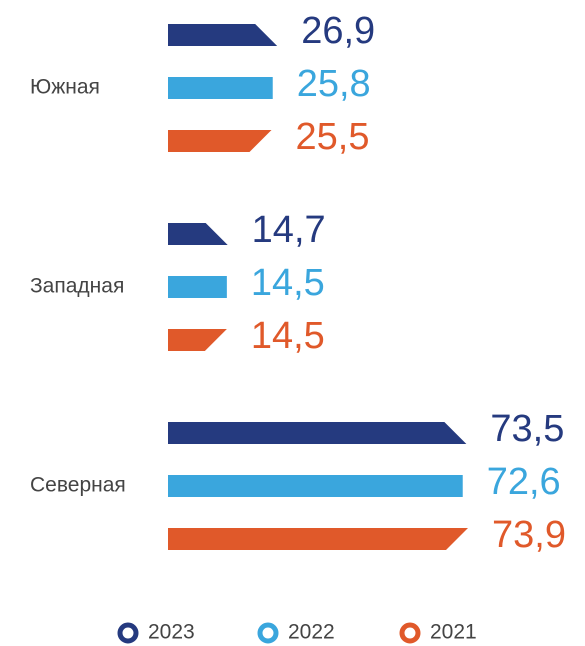 This screenshot has width=585, height=646. What do you see at coordinates (338, 31) in the screenshot?
I see `value-label: 26,9` at bounding box center [338, 31].